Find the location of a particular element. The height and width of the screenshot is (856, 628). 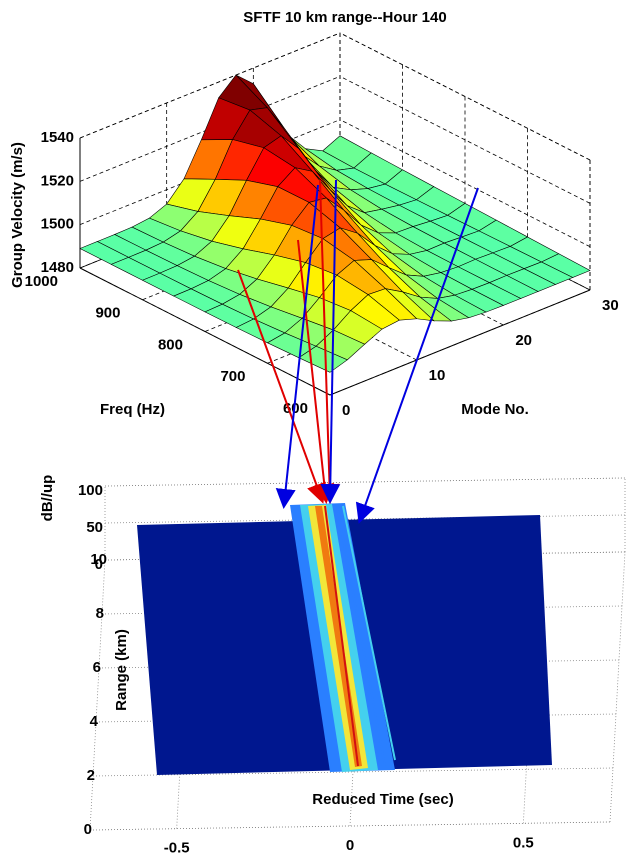

y-tick-label: 30 is located at coordinates (610, 305).